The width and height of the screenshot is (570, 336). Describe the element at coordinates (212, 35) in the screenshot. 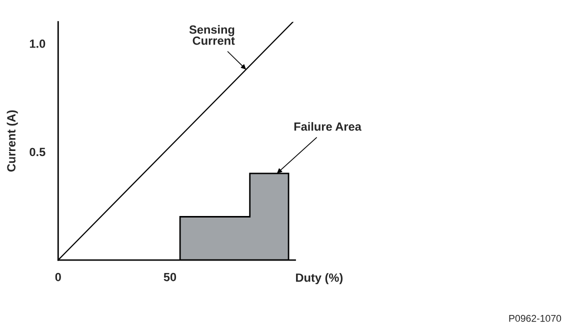

I see `text: Sensing Current` at that location.